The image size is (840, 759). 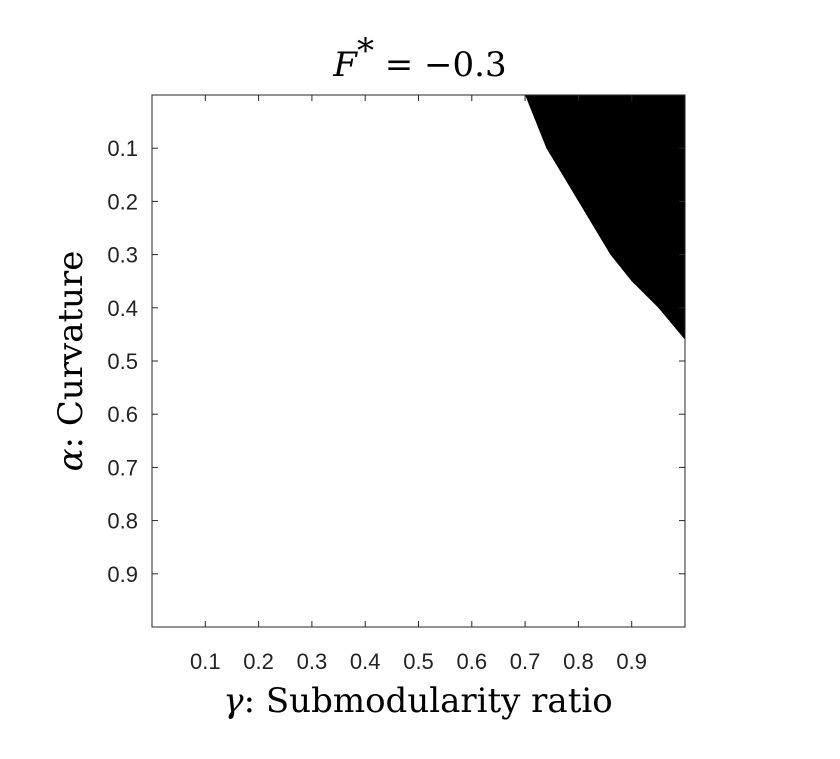 I want to click on title-symbol: F, so click(x=345, y=65).